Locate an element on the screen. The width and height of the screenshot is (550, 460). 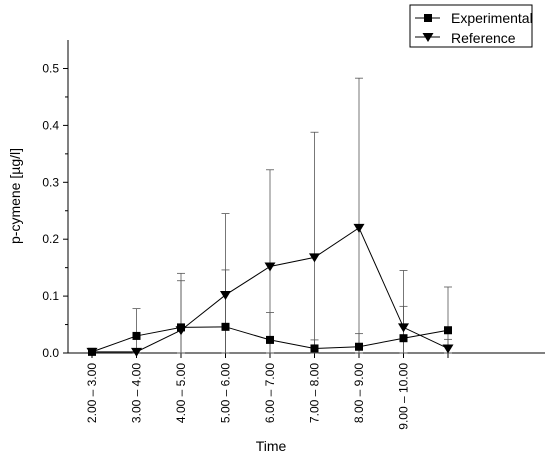
legend: Experimental Reference is located at coordinates (471, 26).